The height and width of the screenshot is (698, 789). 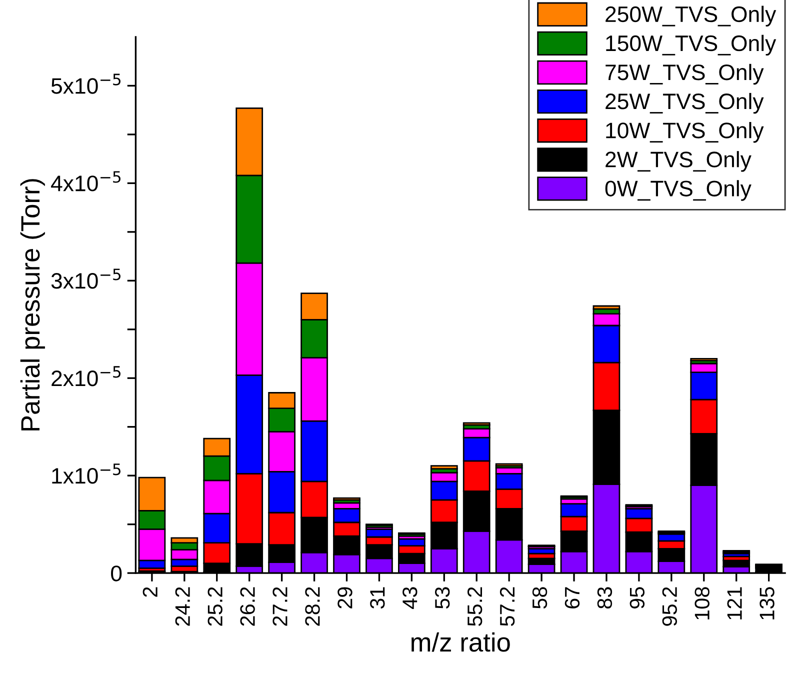 I want to click on x-tick-label: 43, so click(x=410, y=598).